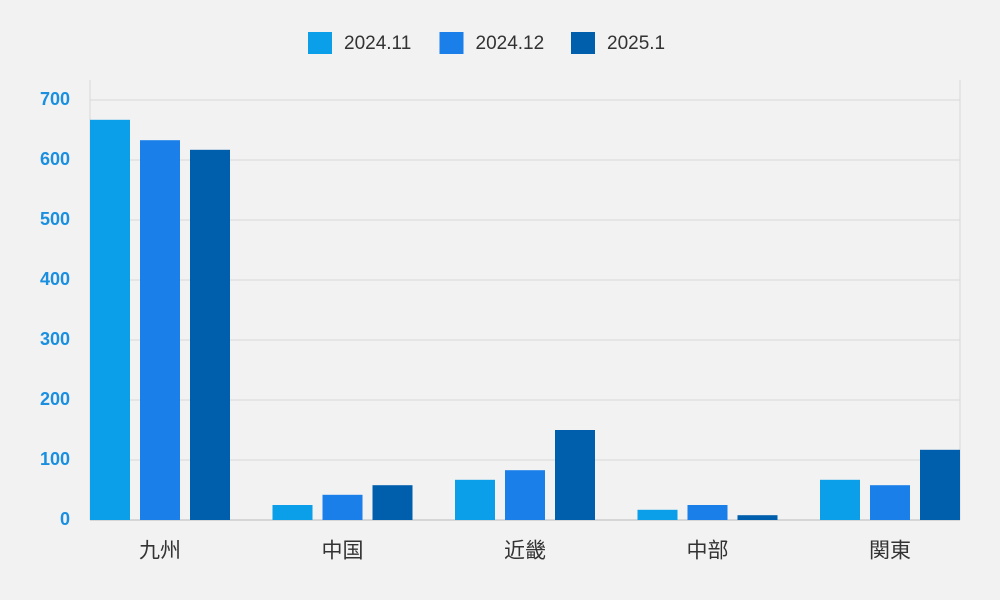  What do you see at coordinates (55, 339) in the screenshot?
I see `y-tick-label: 300` at bounding box center [55, 339].